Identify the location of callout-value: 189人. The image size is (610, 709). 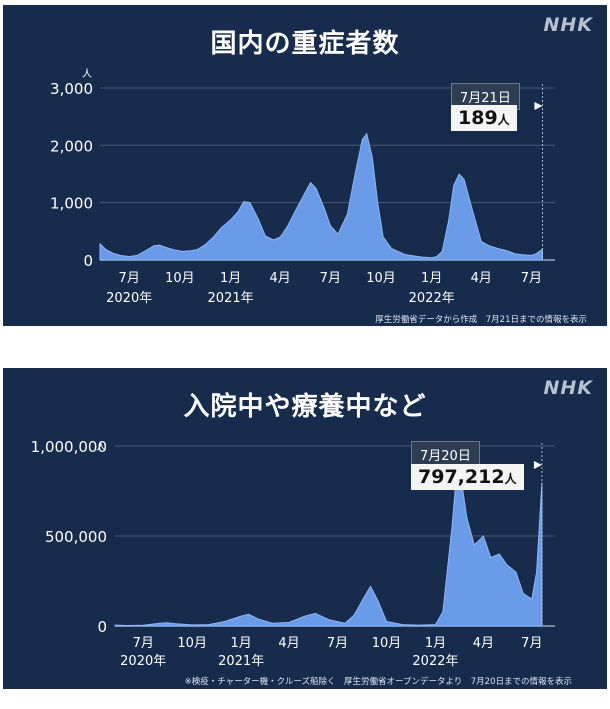
(484, 118).